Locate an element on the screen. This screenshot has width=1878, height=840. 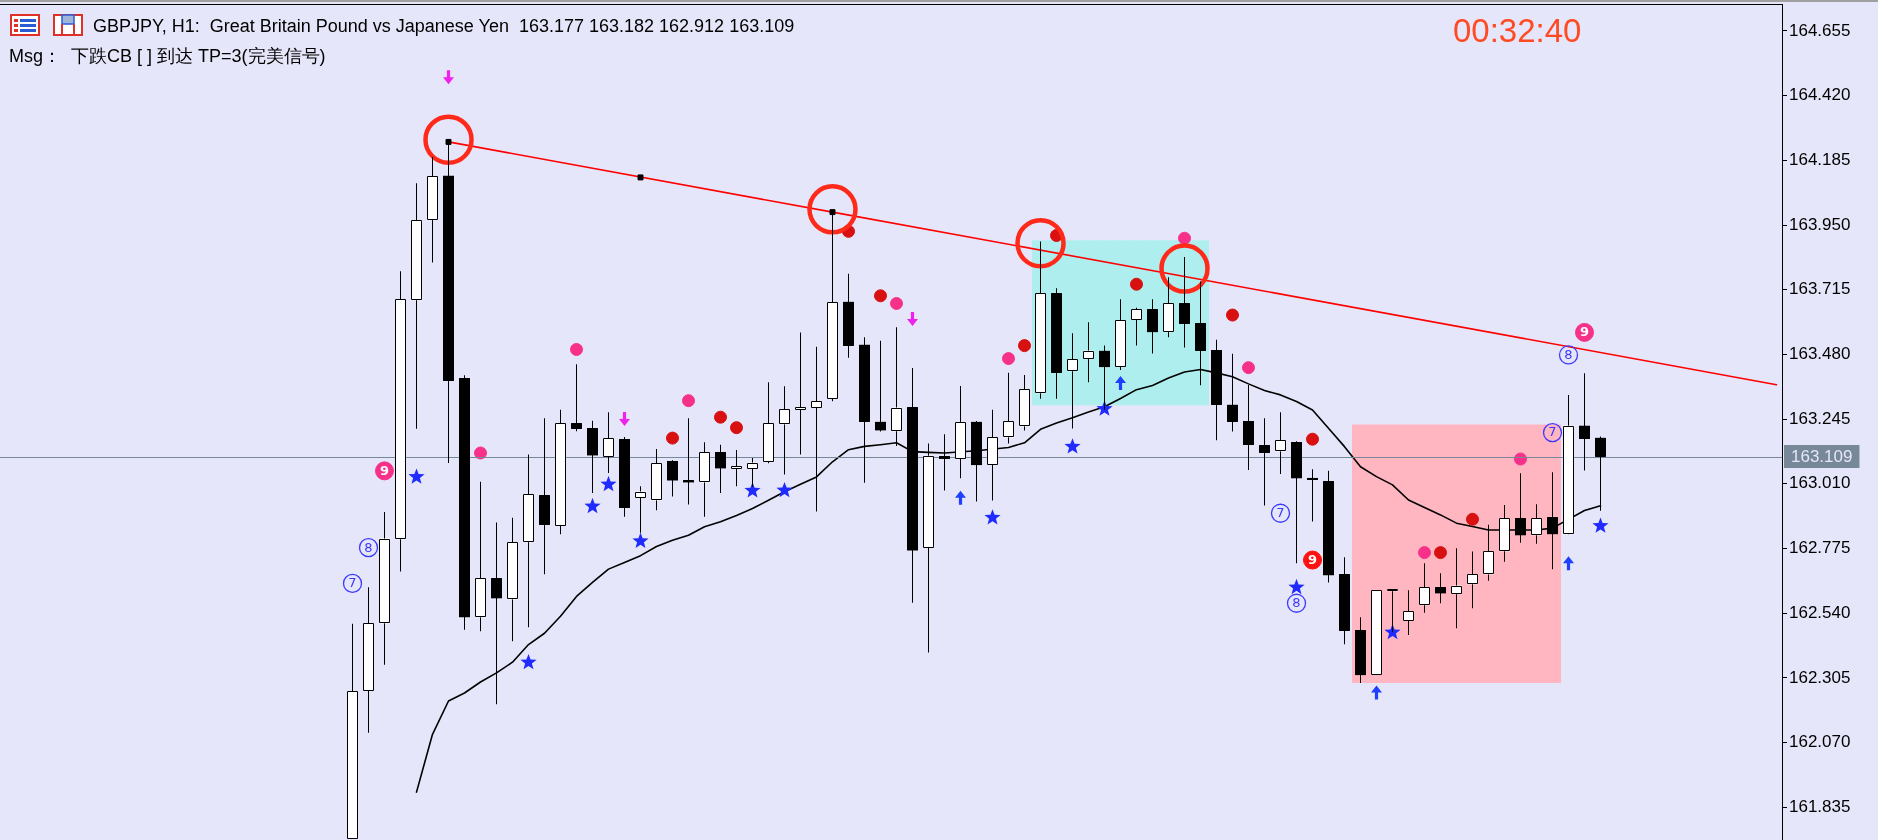
y-tick-label: 163.950 is located at coordinates (1820, 224).